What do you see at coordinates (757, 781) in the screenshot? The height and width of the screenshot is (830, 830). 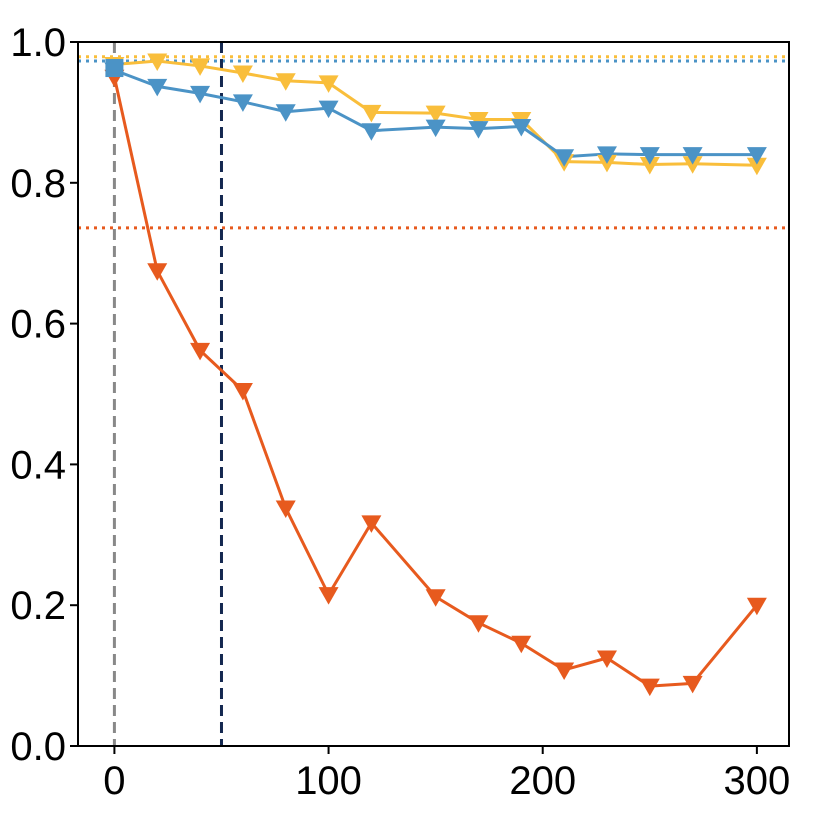 I see `x-tick-label: 300` at bounding box center [757, 781].